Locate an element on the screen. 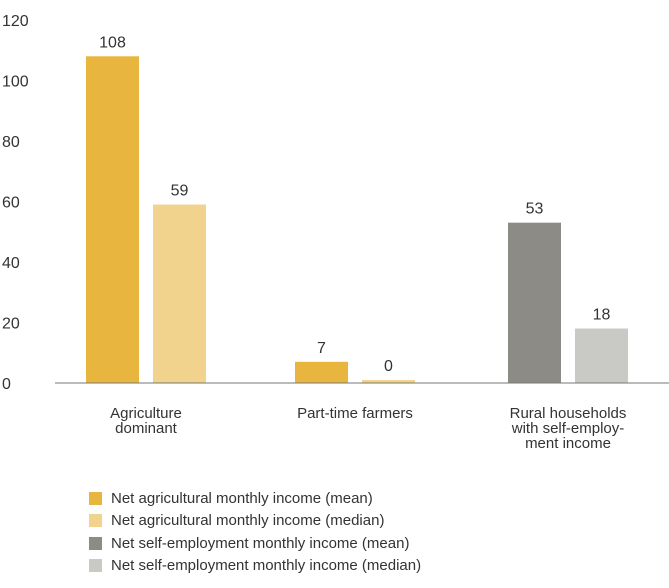 This screenshot has width=669, height=588. y-tick-label: 120 is located at coordinates (15, 21).